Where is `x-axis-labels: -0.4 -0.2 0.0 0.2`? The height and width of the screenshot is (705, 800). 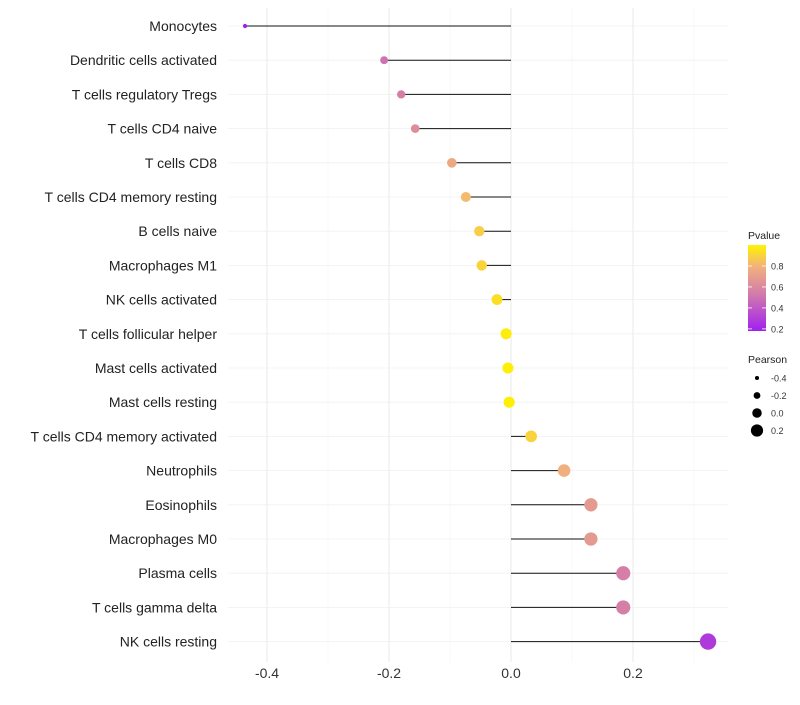 x-axis-labels: -0.4 -0.2 0.0 0.2 is located at coordinates (449, 673).